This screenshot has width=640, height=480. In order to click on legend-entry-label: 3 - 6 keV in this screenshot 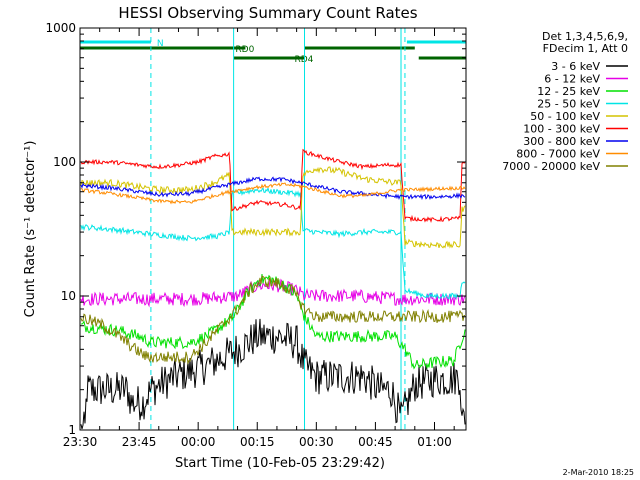, I will do `click(575, 66)`.